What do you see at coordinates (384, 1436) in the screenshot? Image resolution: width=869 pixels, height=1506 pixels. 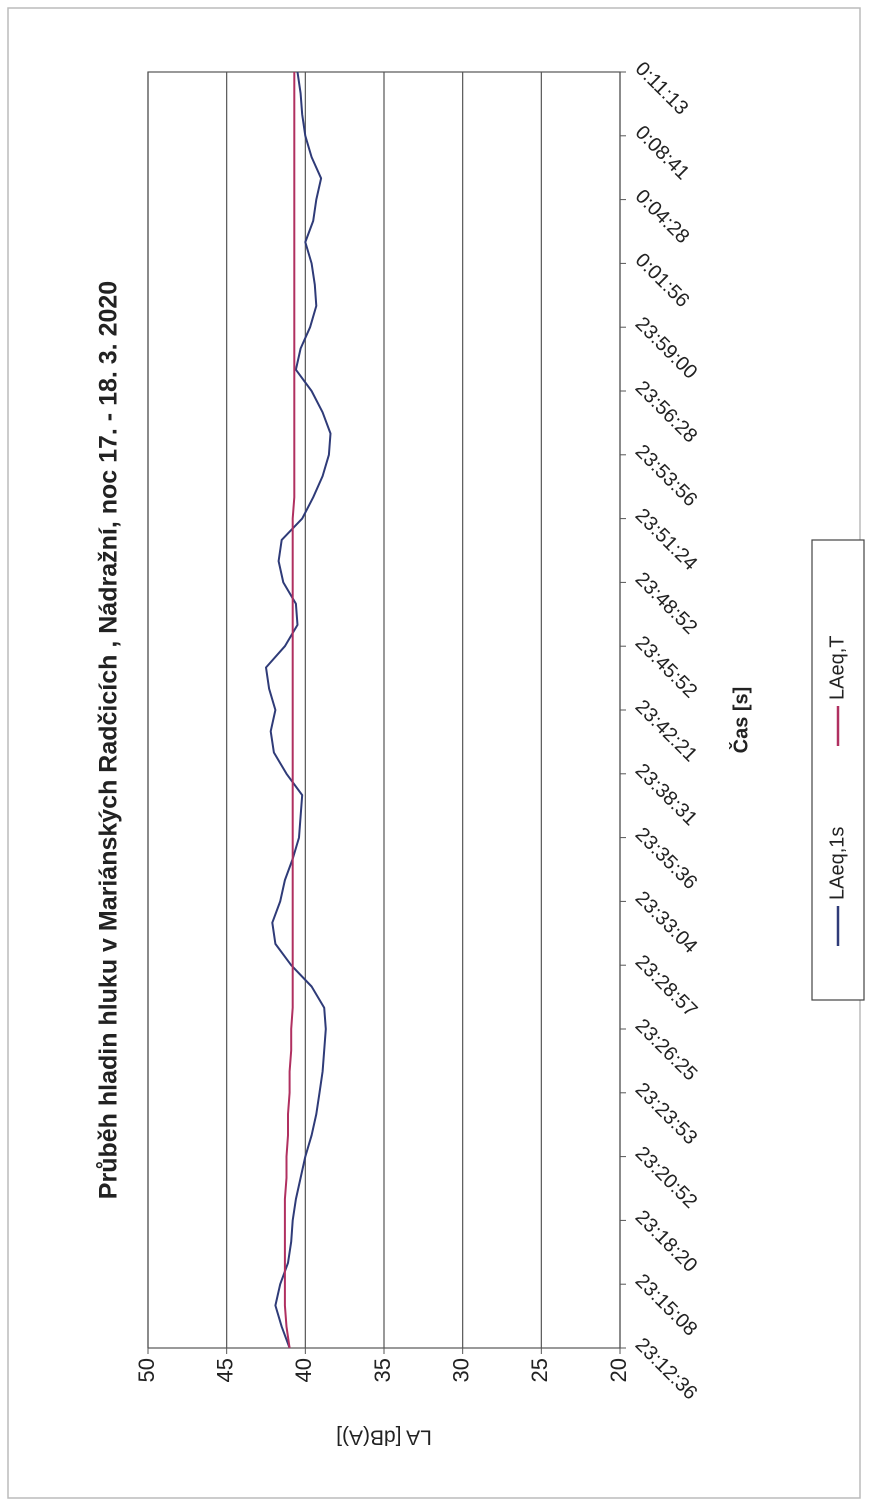 I see `y-axis-title: LA [dB(A)]` at bounding box center [384, 1436].